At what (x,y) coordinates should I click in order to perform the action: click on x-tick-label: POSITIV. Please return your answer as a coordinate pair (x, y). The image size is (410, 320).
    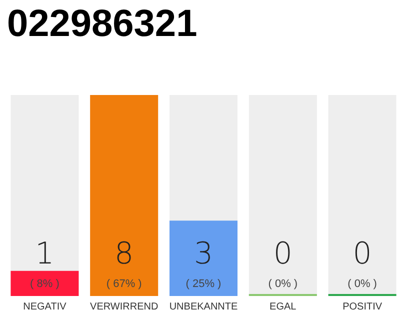
    Looking at the image, I should click on (362, 307).